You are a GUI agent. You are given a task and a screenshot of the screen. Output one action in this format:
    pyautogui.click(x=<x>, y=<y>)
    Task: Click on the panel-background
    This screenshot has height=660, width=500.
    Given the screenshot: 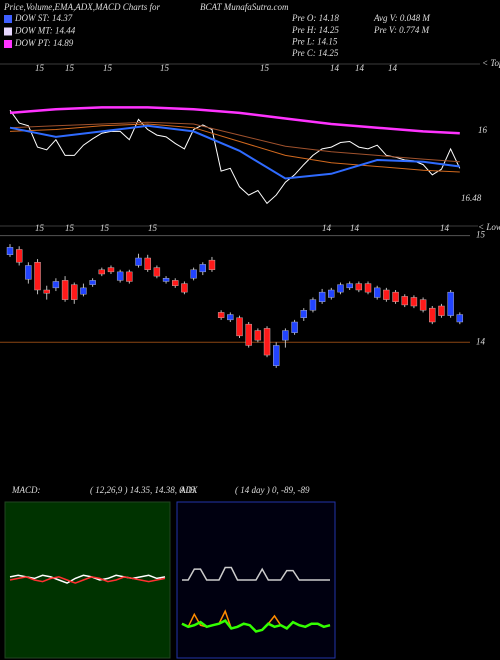 What is the action you would take?
    pyautogui.click(x=87, y=580)
    